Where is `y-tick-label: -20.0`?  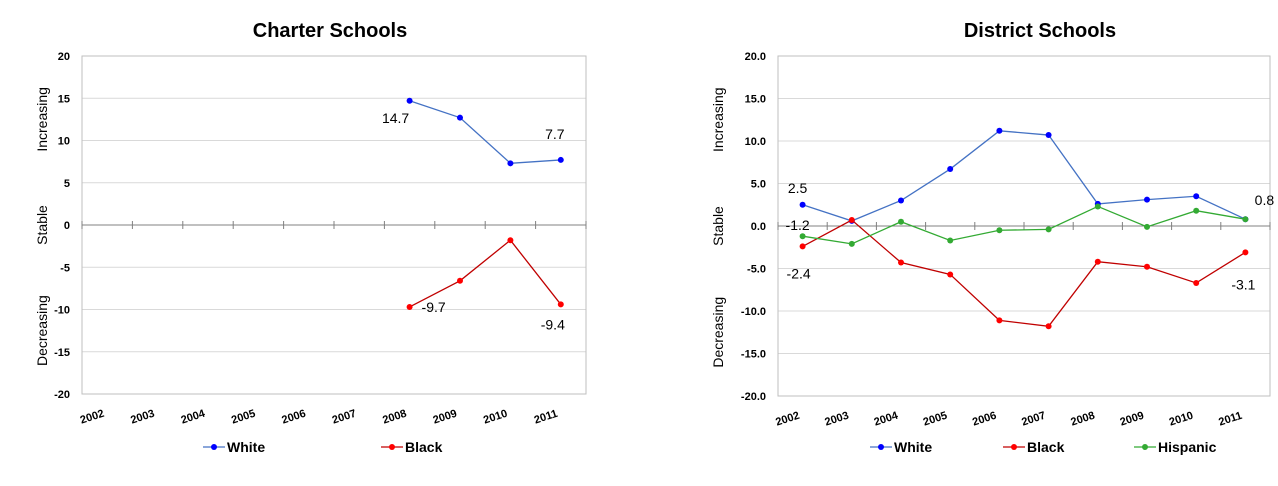
y-tick-label: -20.0 is located at coordinates (753, 397).